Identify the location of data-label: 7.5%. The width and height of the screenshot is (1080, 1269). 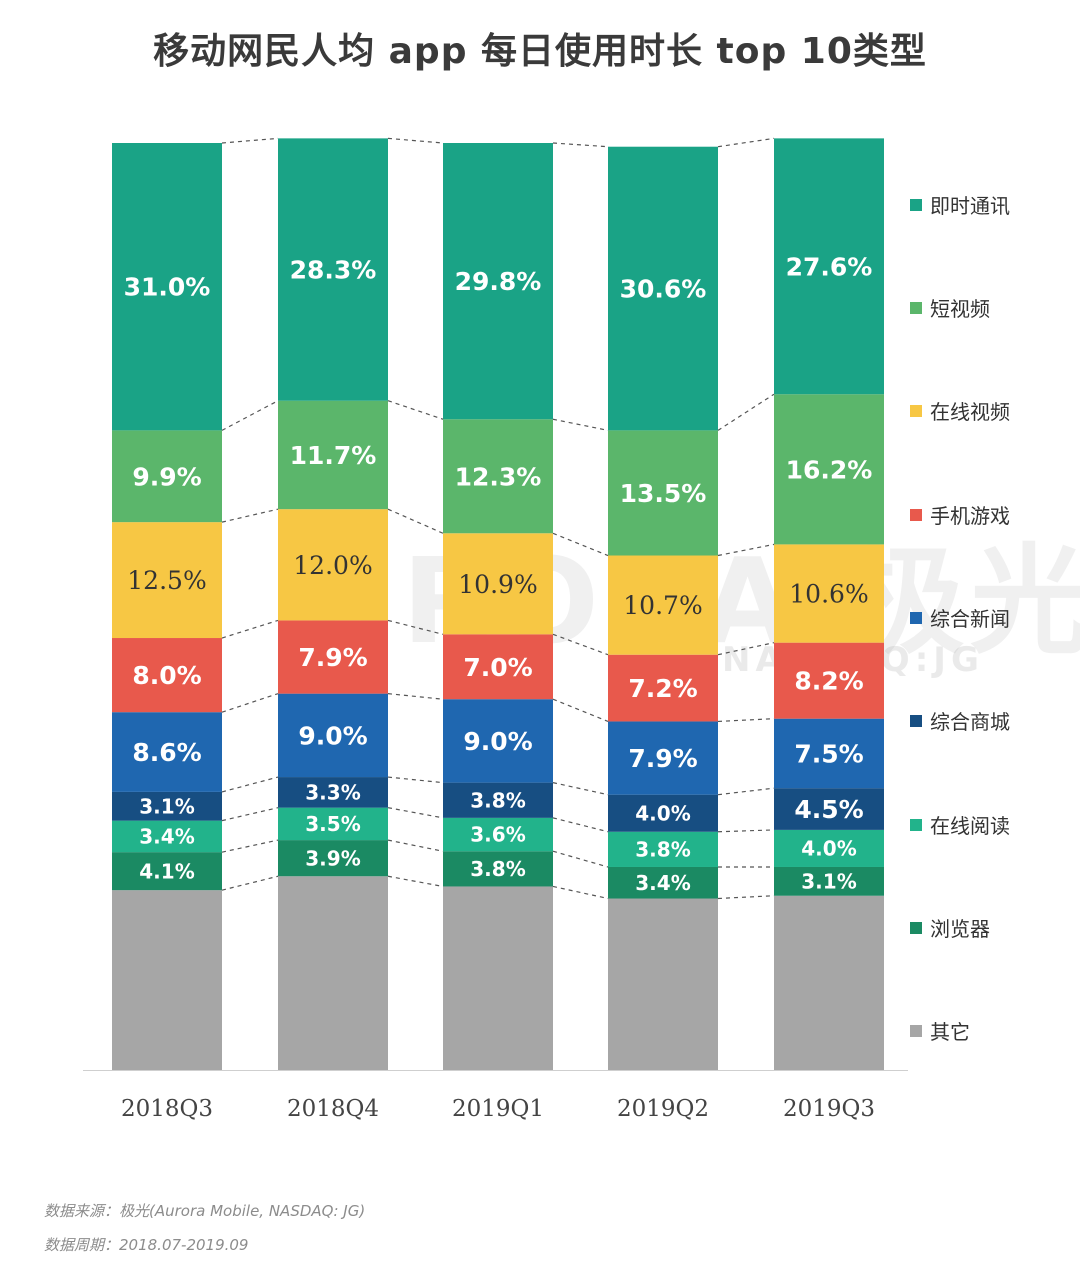
(828, 753).